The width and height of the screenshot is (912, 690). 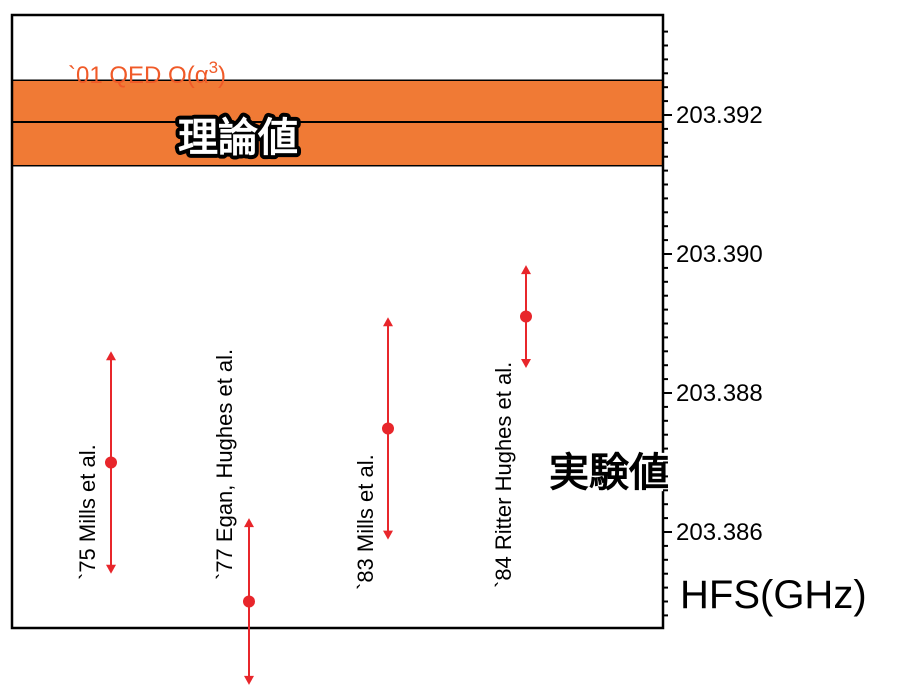 What do you see at coordinates (238, 138) in the screenshot?
I see `theory-annotation: 理論値` at bounding box center [238, 138].